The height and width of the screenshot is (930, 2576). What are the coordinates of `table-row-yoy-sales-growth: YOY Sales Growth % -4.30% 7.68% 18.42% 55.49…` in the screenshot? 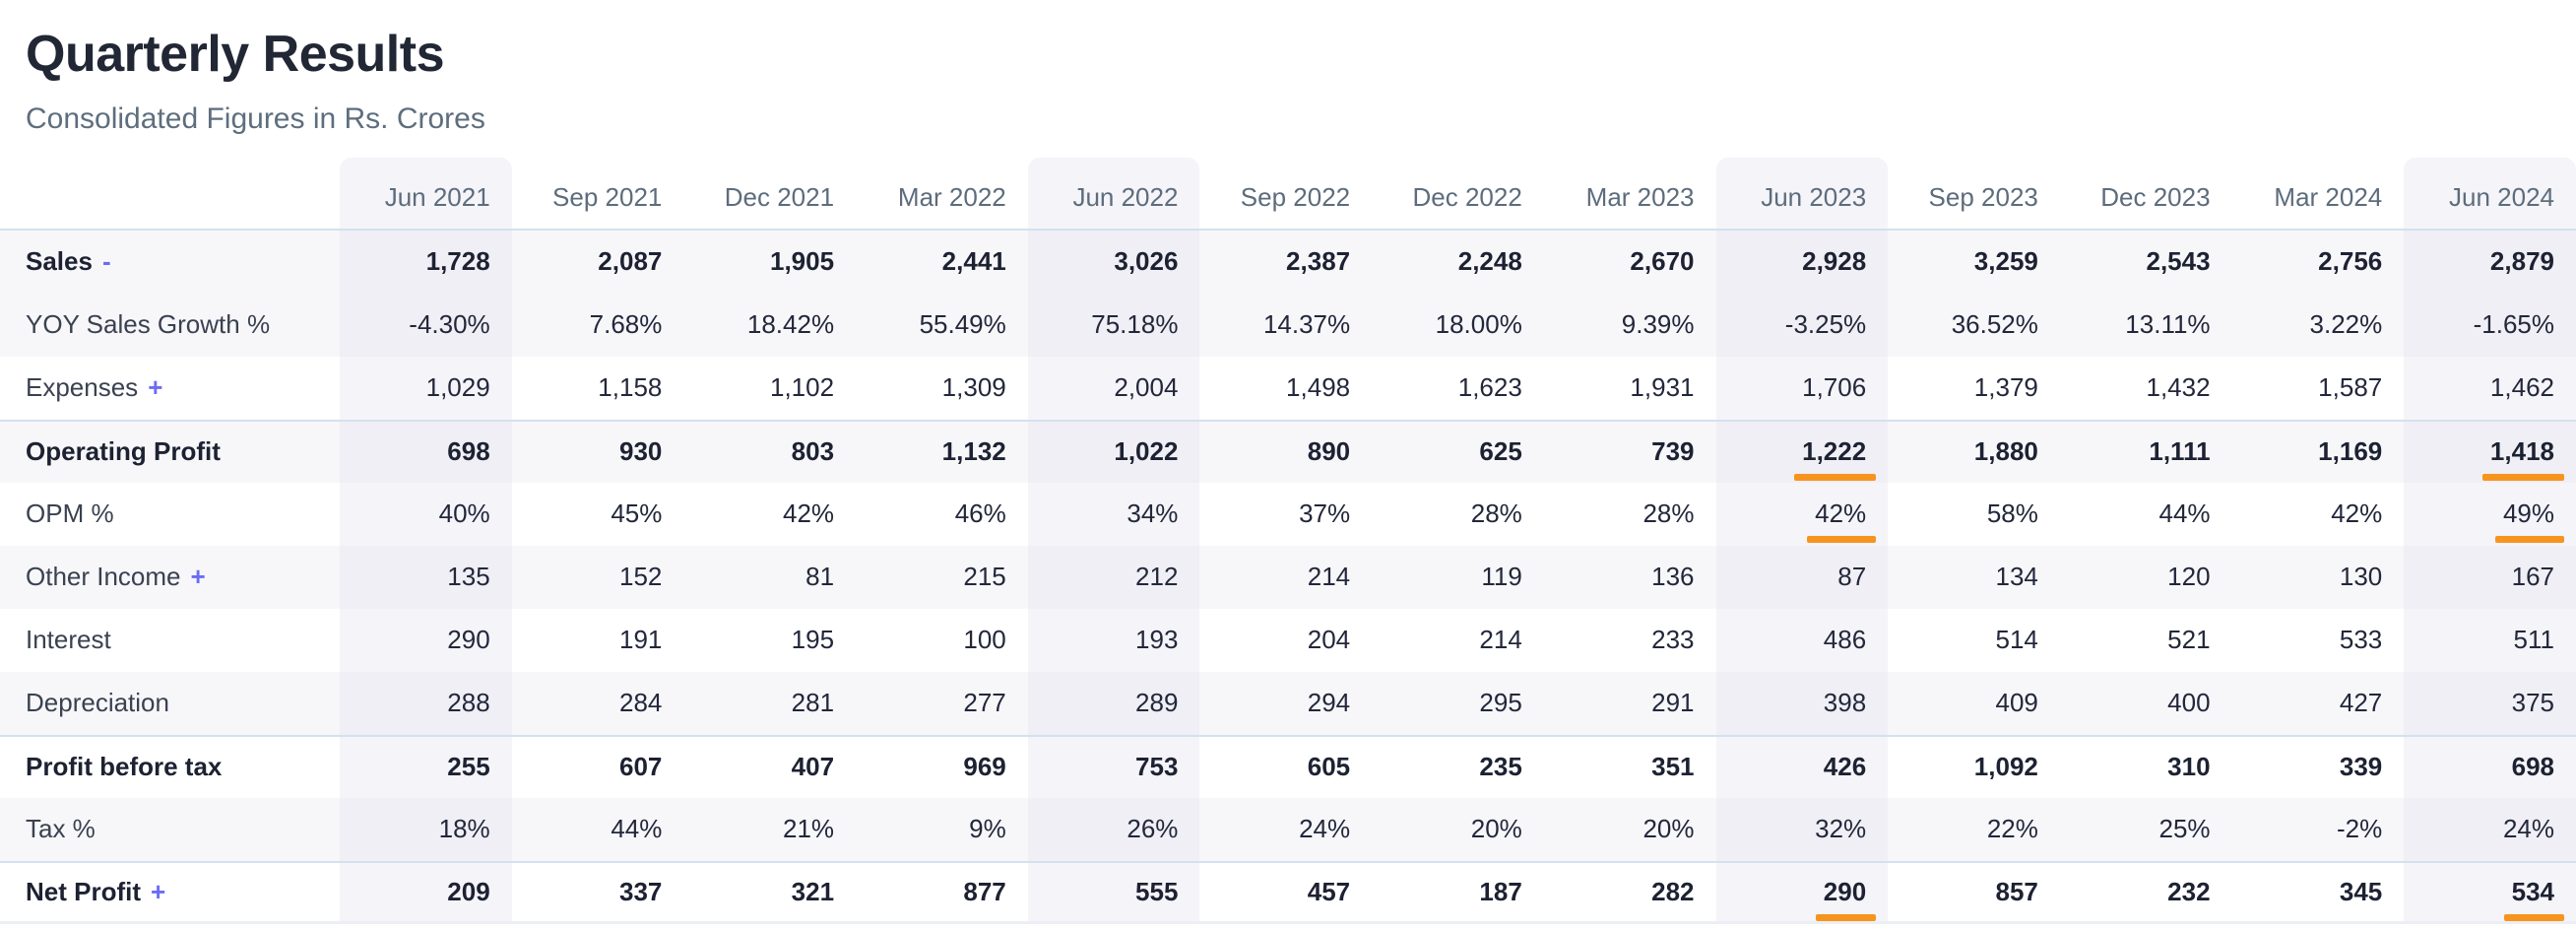 It's located at (1288, 325).